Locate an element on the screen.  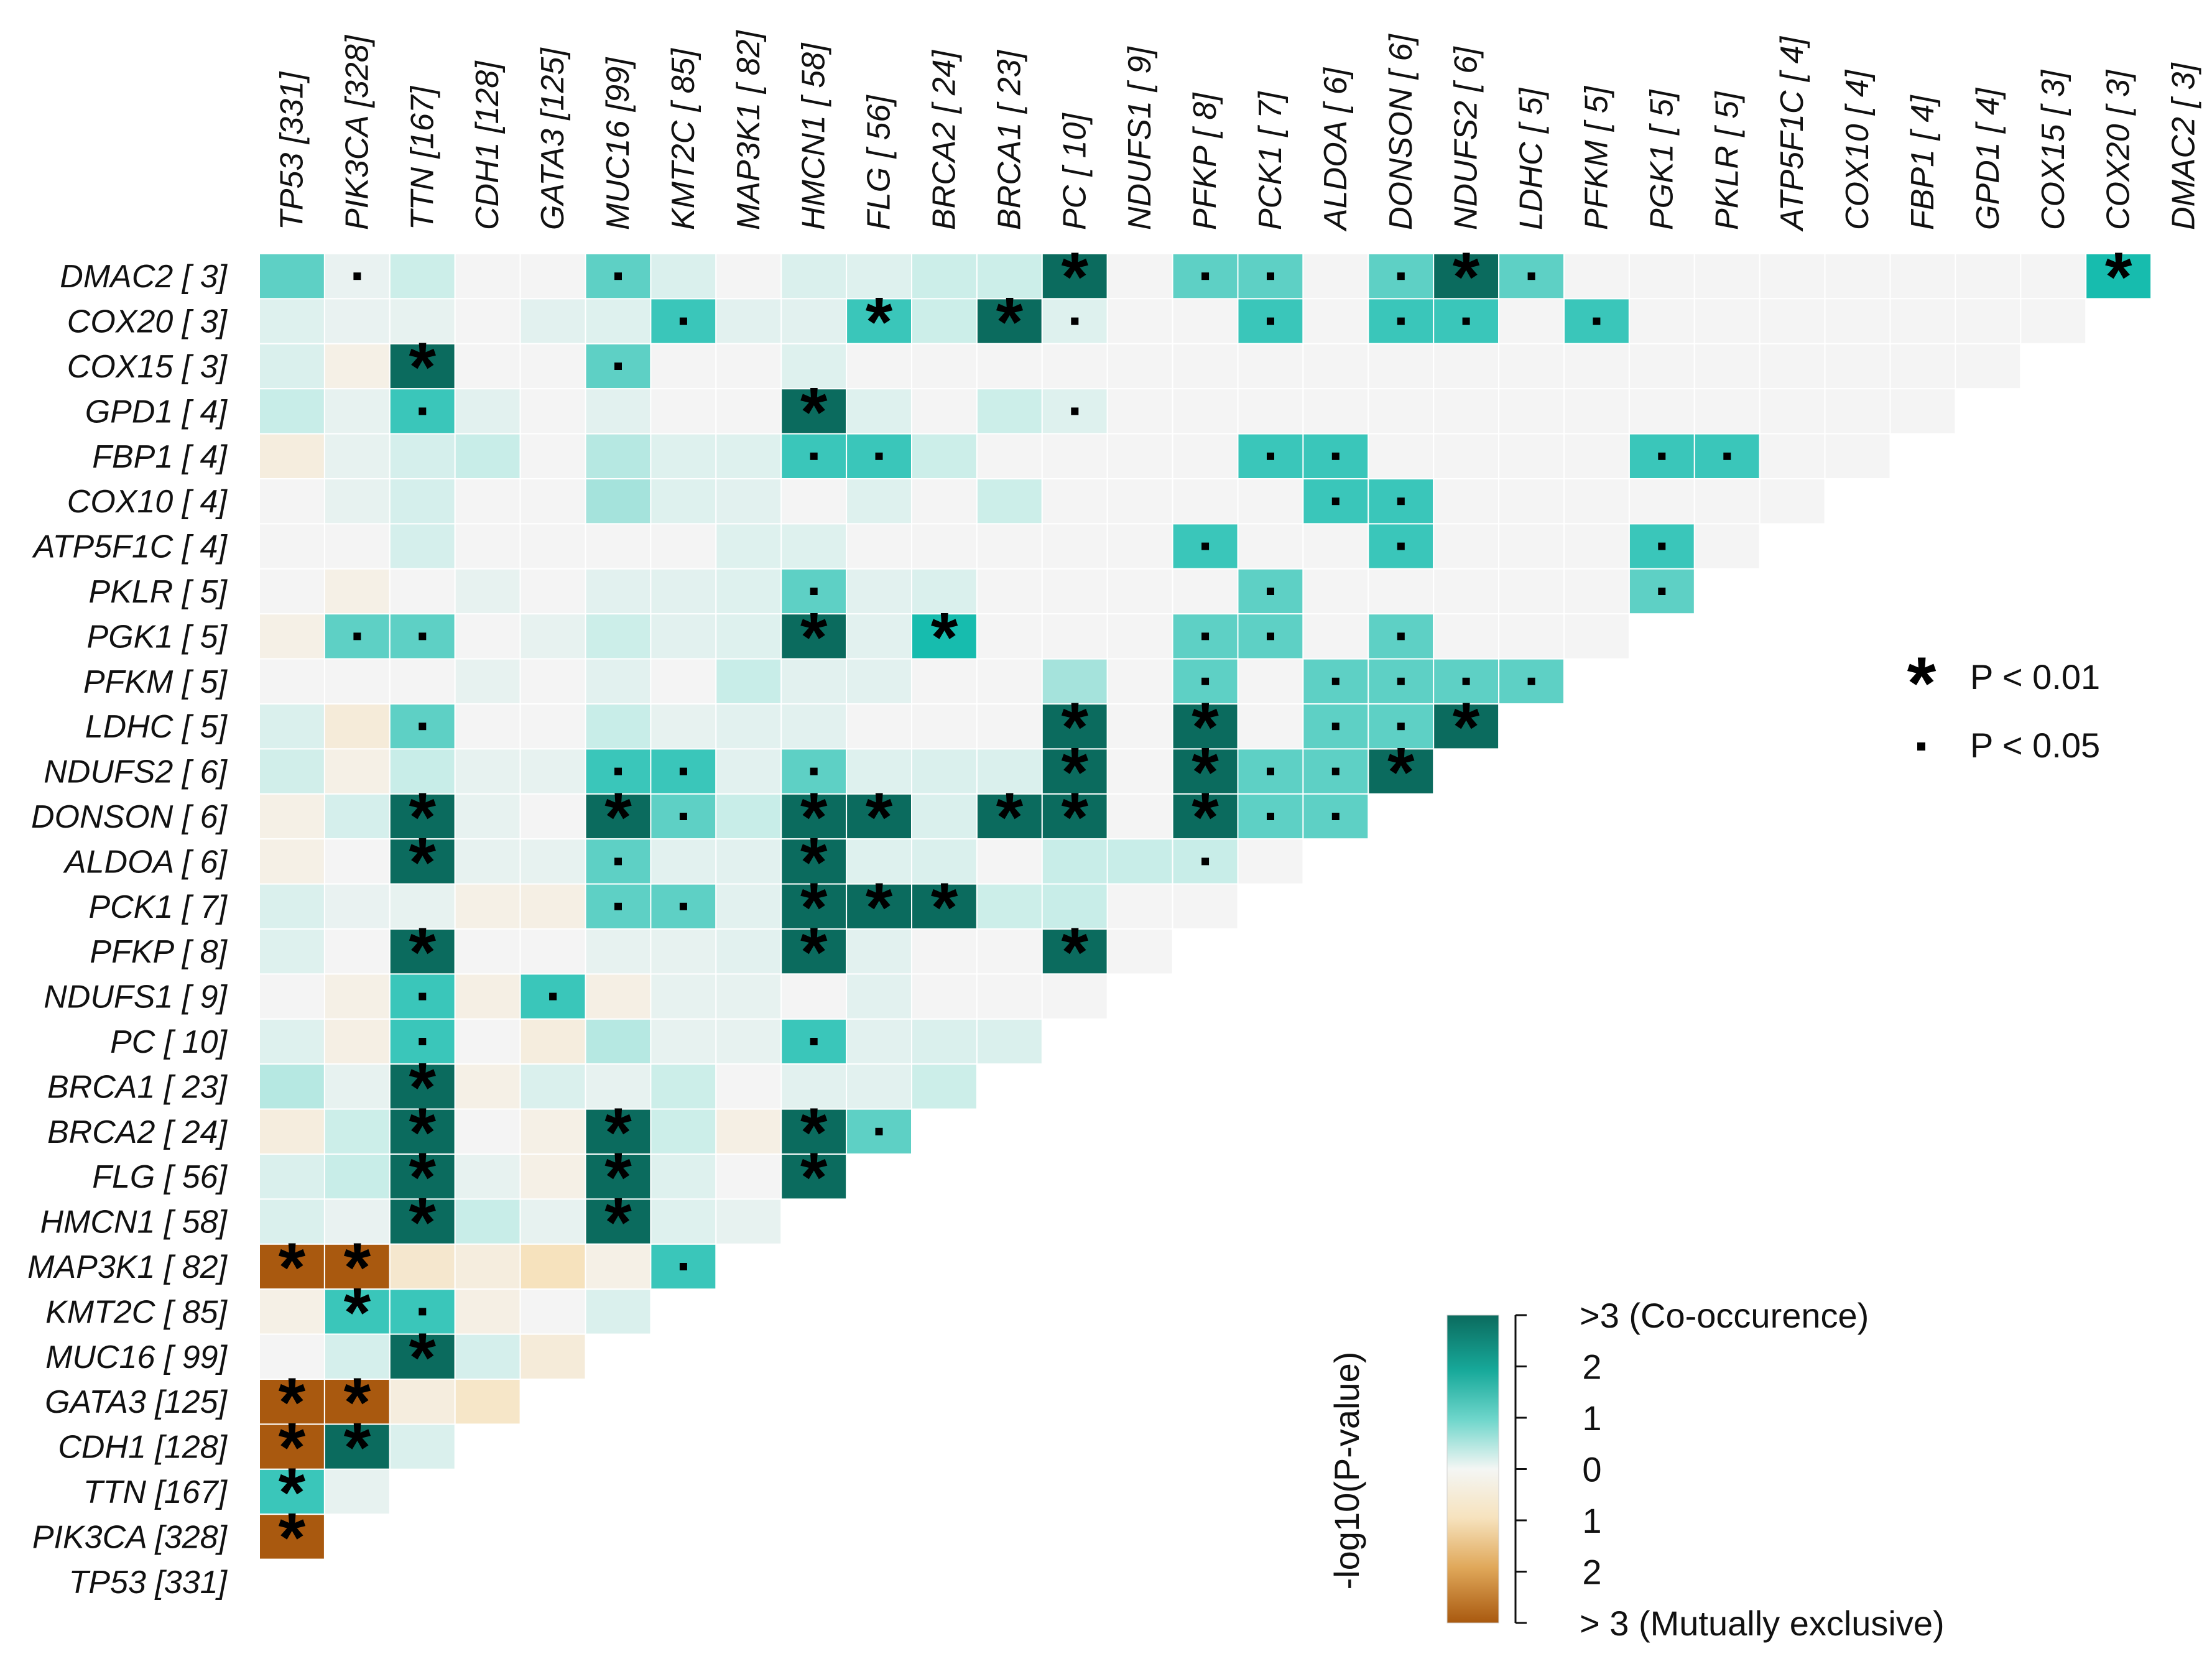
legend-tick-label: >3 (Co-occurence) is located at coordinates (1724, 1315).